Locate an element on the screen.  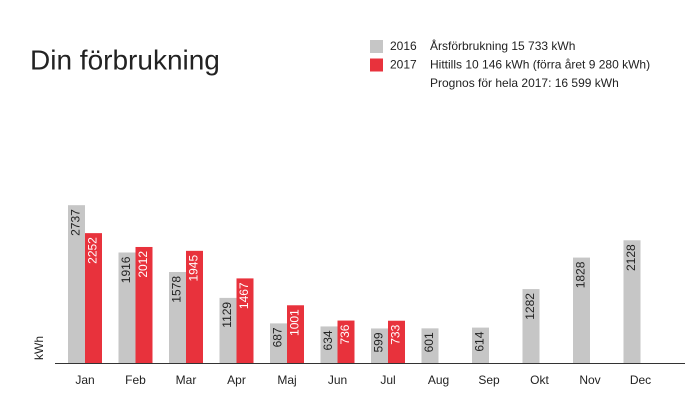
x-tick-label: Dec is located at coordinates (640, 380).